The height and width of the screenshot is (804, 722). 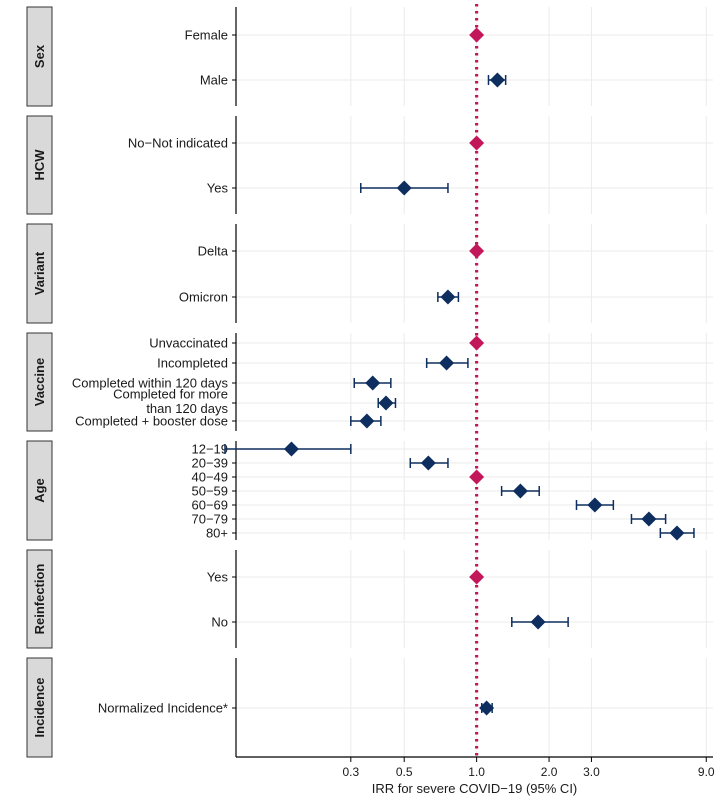 I want to click on estimate-diamond-completed-booster-dose, so click(x=367, y=421).